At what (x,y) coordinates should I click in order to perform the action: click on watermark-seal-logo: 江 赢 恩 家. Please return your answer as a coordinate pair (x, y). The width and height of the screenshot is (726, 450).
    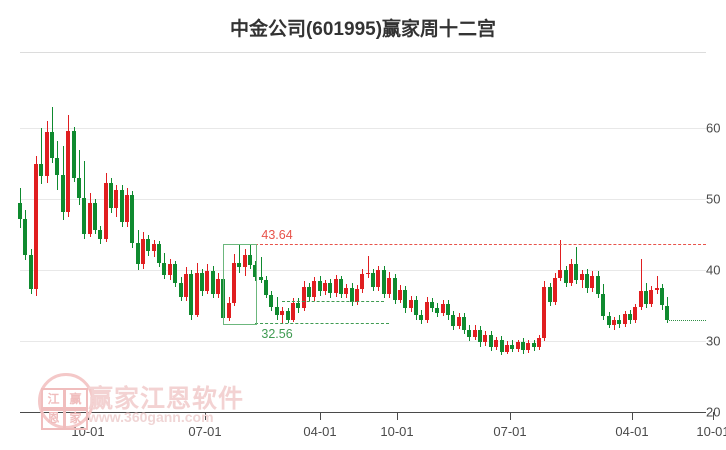
    Looking at the image, I should click on (66, 401).